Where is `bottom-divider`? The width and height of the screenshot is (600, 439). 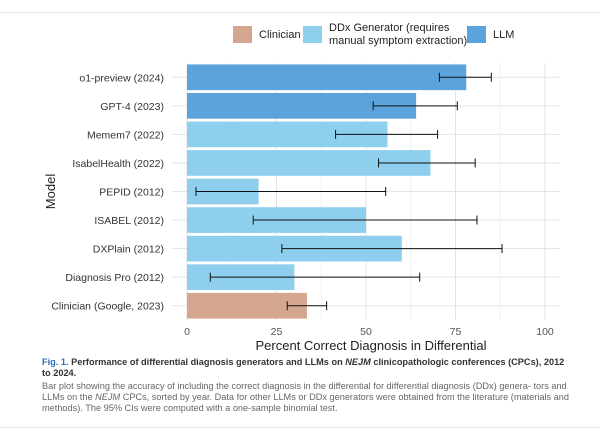 bottom-divider is located at coordinates (300, 427).